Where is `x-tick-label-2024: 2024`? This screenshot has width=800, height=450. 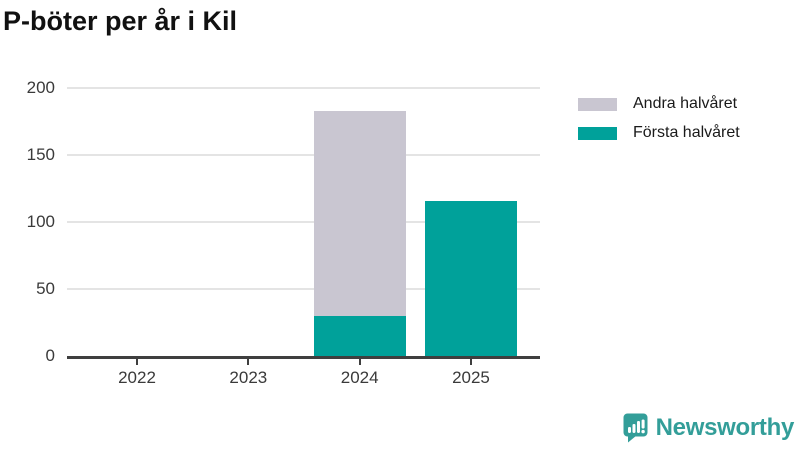 x-tick-label-2024: 2024 is located at coordinates (359, 377).